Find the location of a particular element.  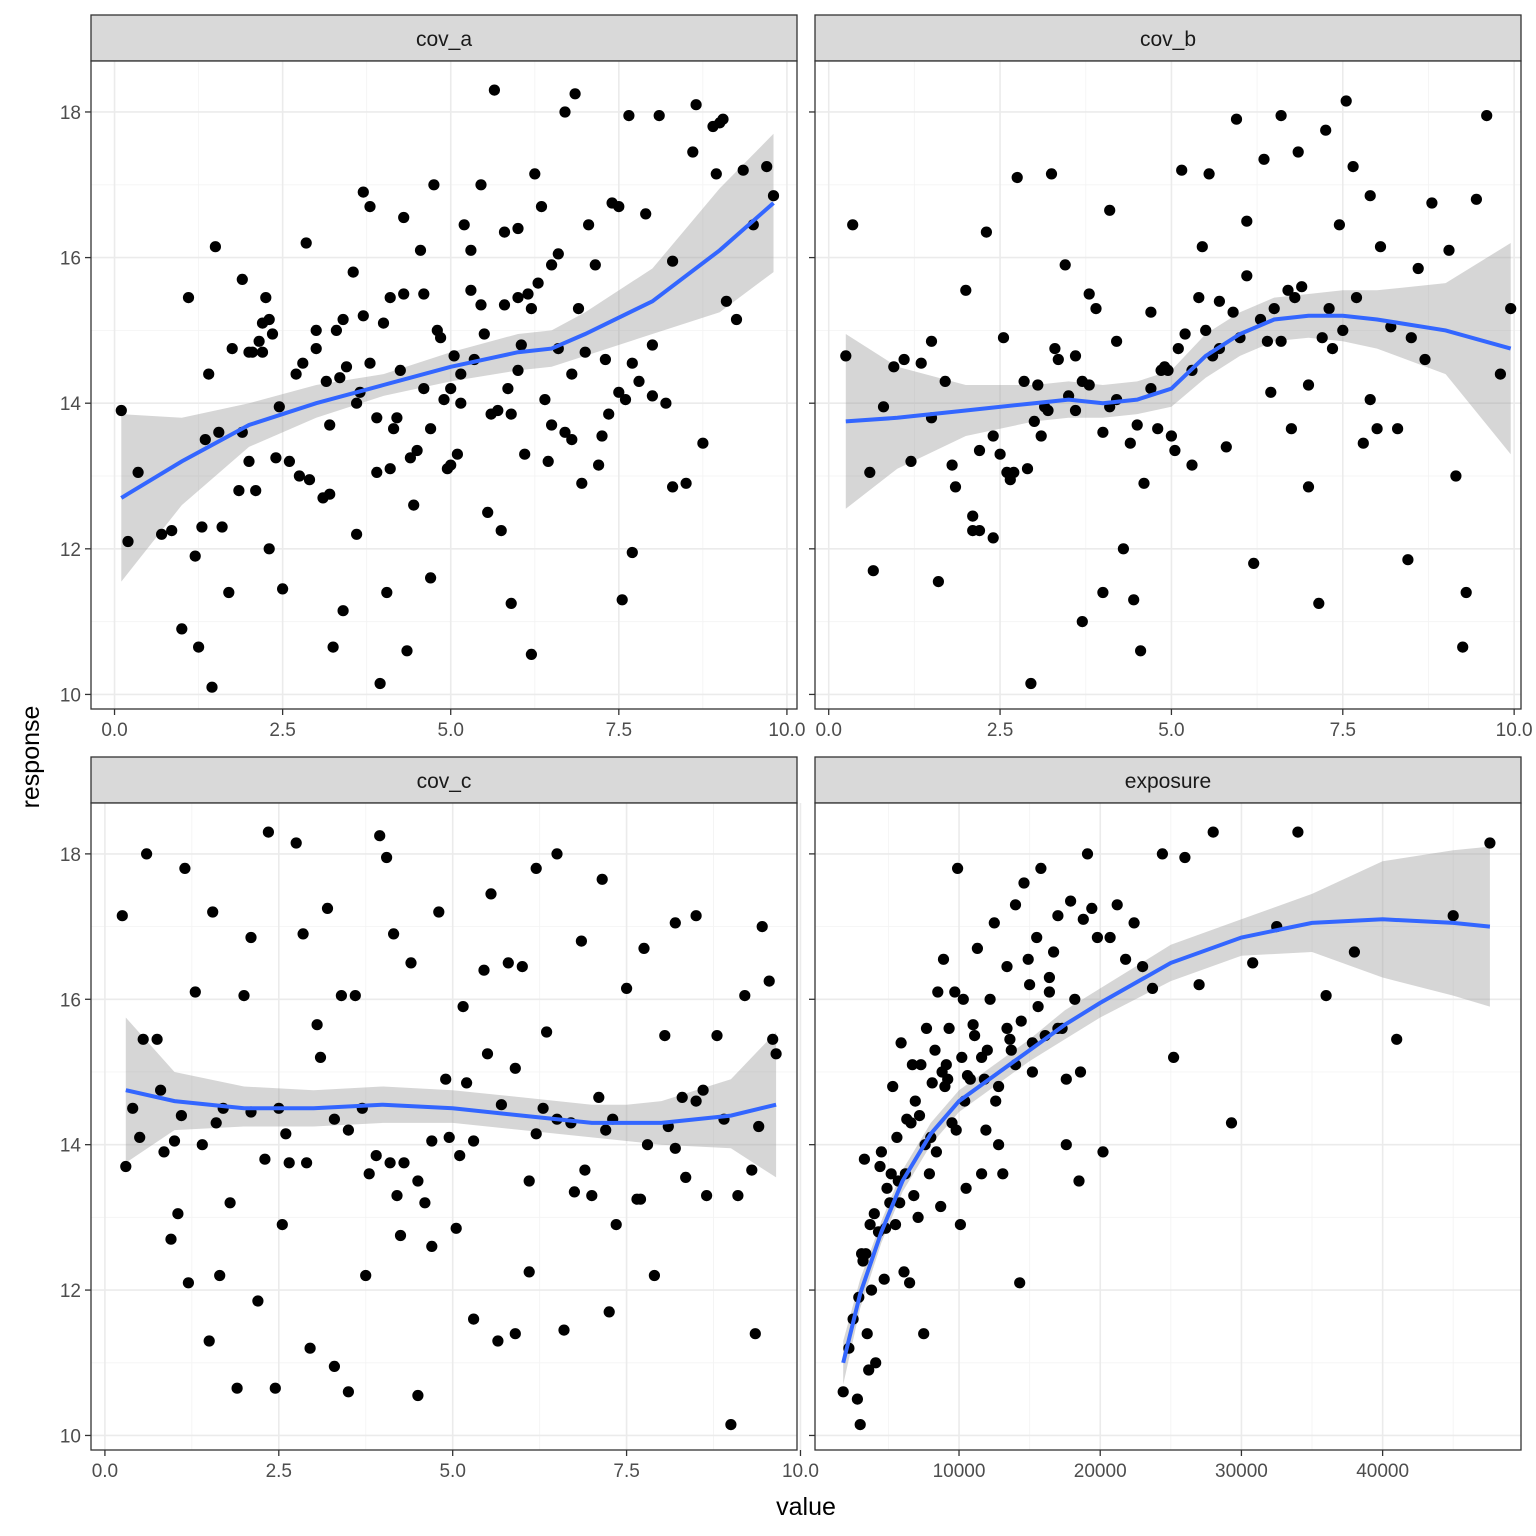

y-tick-label: 10 is located at coordinates (70, 695).